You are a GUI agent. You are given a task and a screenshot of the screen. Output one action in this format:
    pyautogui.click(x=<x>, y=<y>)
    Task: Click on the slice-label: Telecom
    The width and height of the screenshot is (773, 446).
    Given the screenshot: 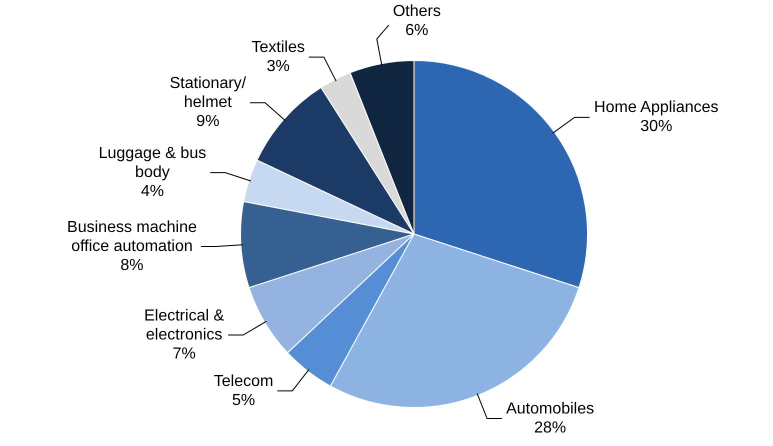 What is the action you would take?
    pyautogui.click(x=244, y=381)
    